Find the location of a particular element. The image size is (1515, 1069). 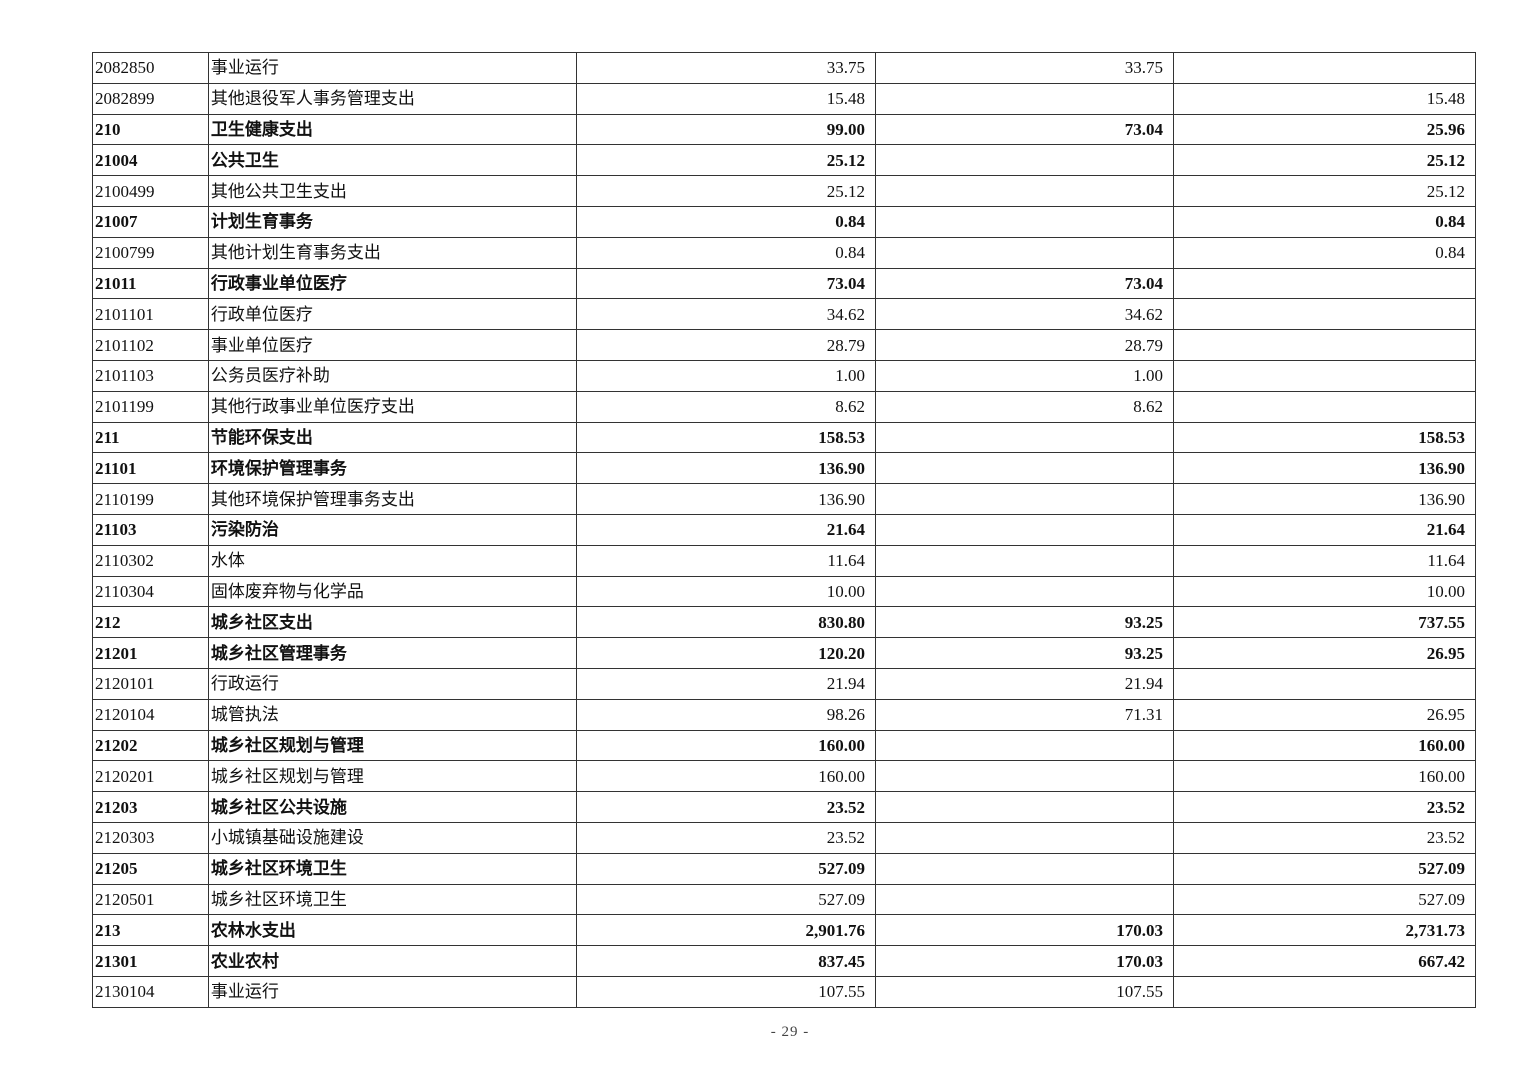

project-cell: 737.55 is located at coordinates (1324, 622).